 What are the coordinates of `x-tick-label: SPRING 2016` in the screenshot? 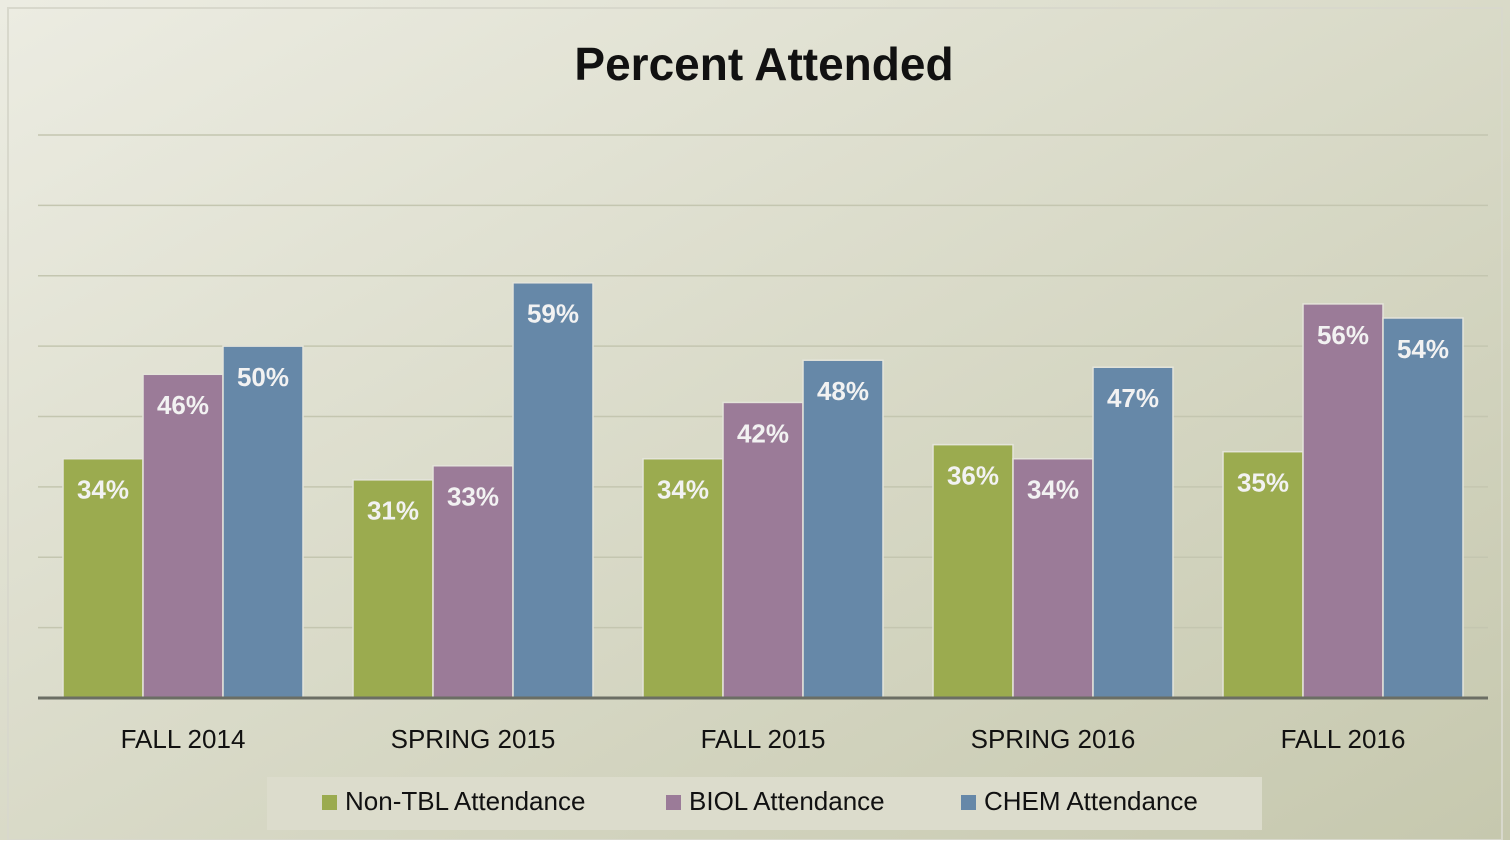 It's located at (1053, 739).